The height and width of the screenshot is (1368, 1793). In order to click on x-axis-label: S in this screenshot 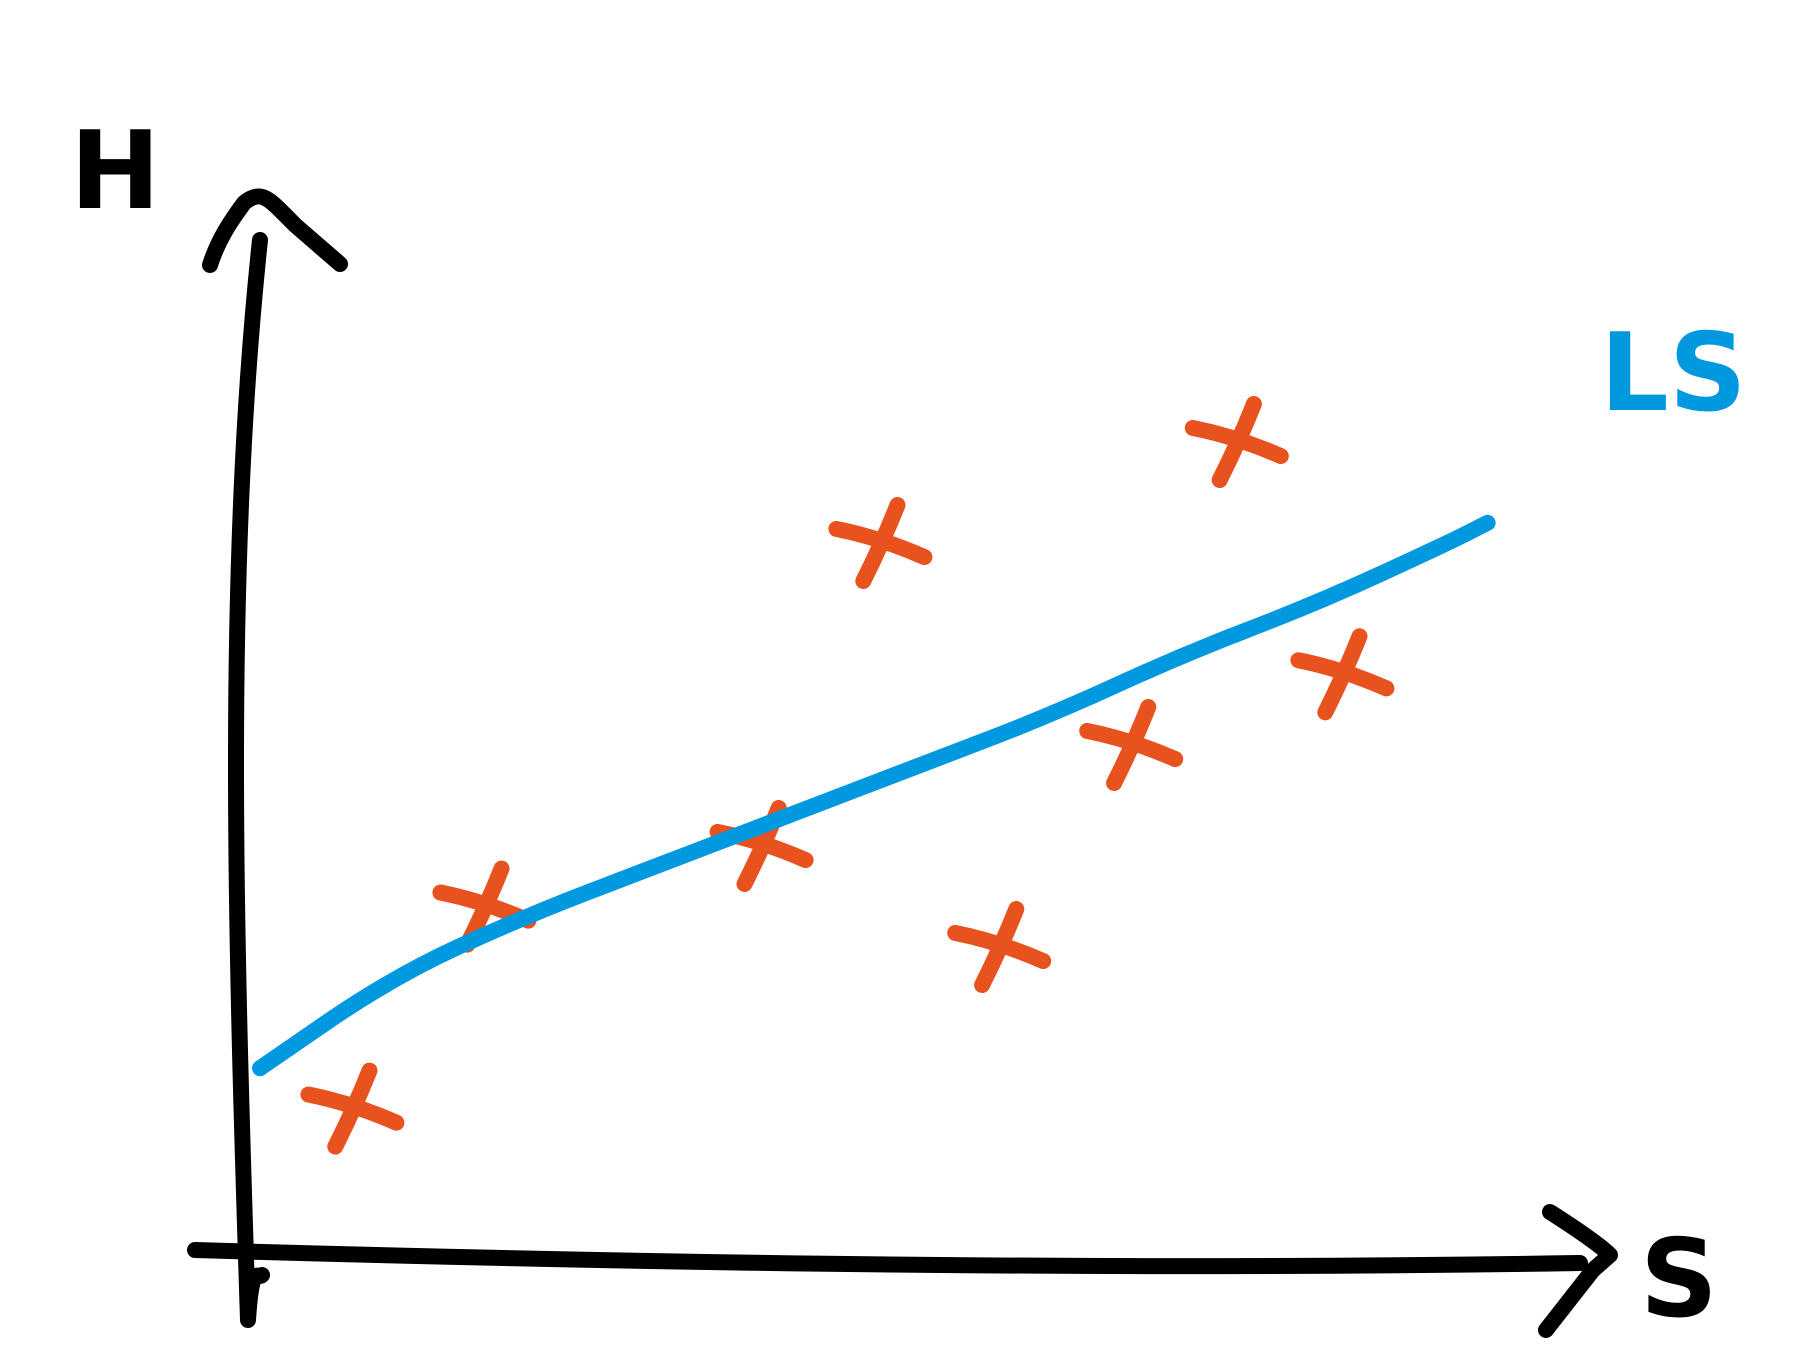, I will do `click(1679, 1279)`.